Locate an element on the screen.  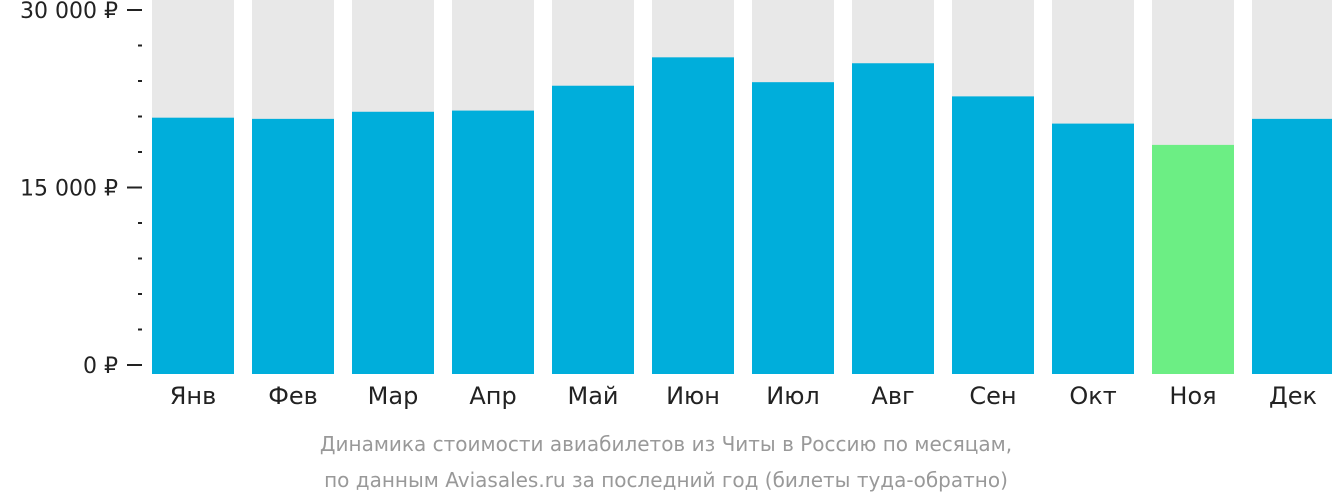
x-tick-label: Окт is located at coordinates (1092, 396).